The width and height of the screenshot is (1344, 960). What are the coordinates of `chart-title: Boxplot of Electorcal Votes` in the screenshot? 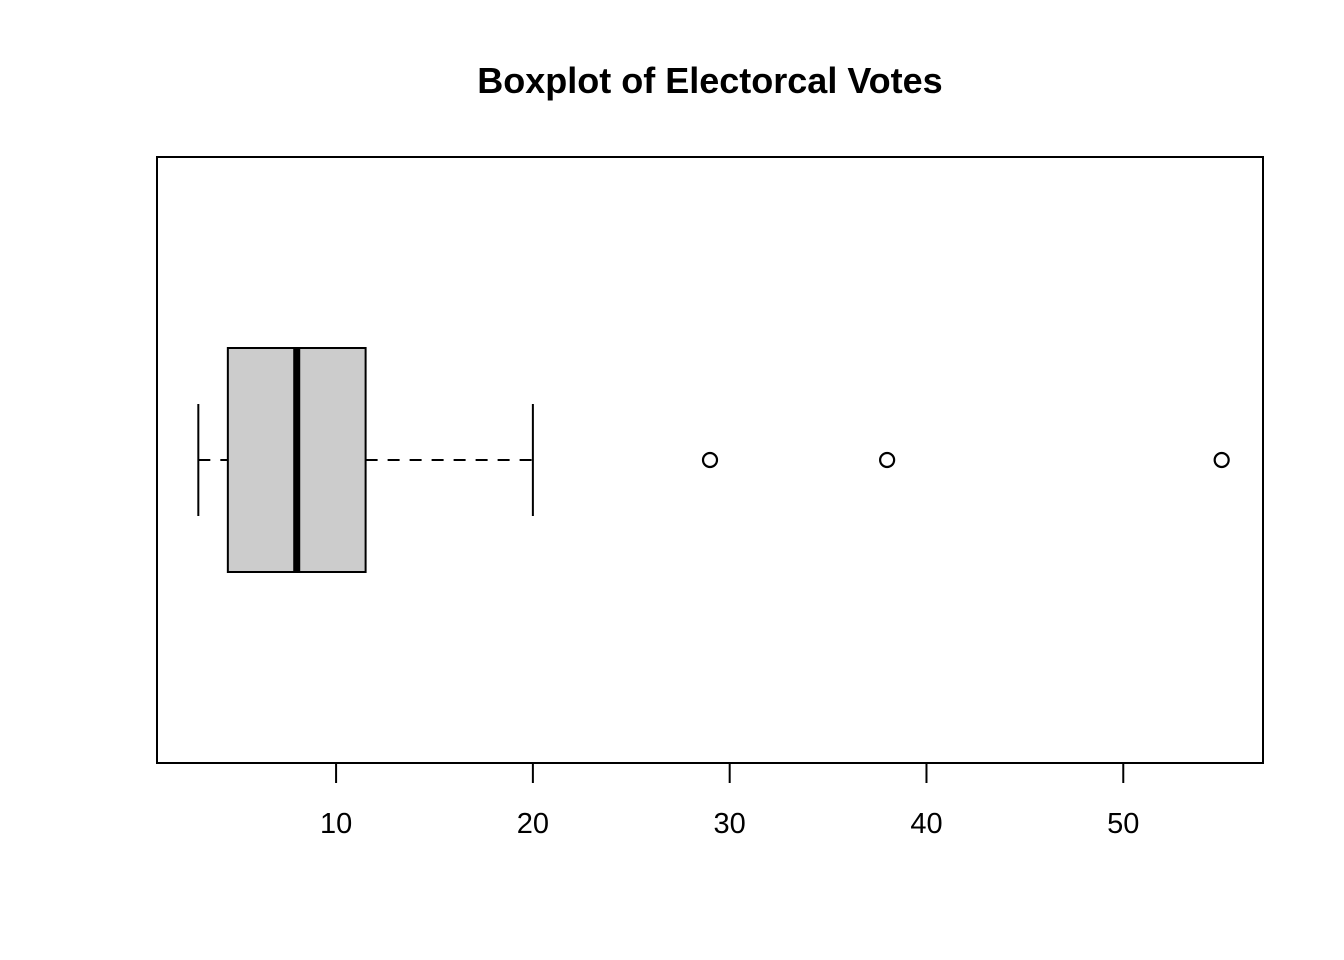 It's located at (709, 80).